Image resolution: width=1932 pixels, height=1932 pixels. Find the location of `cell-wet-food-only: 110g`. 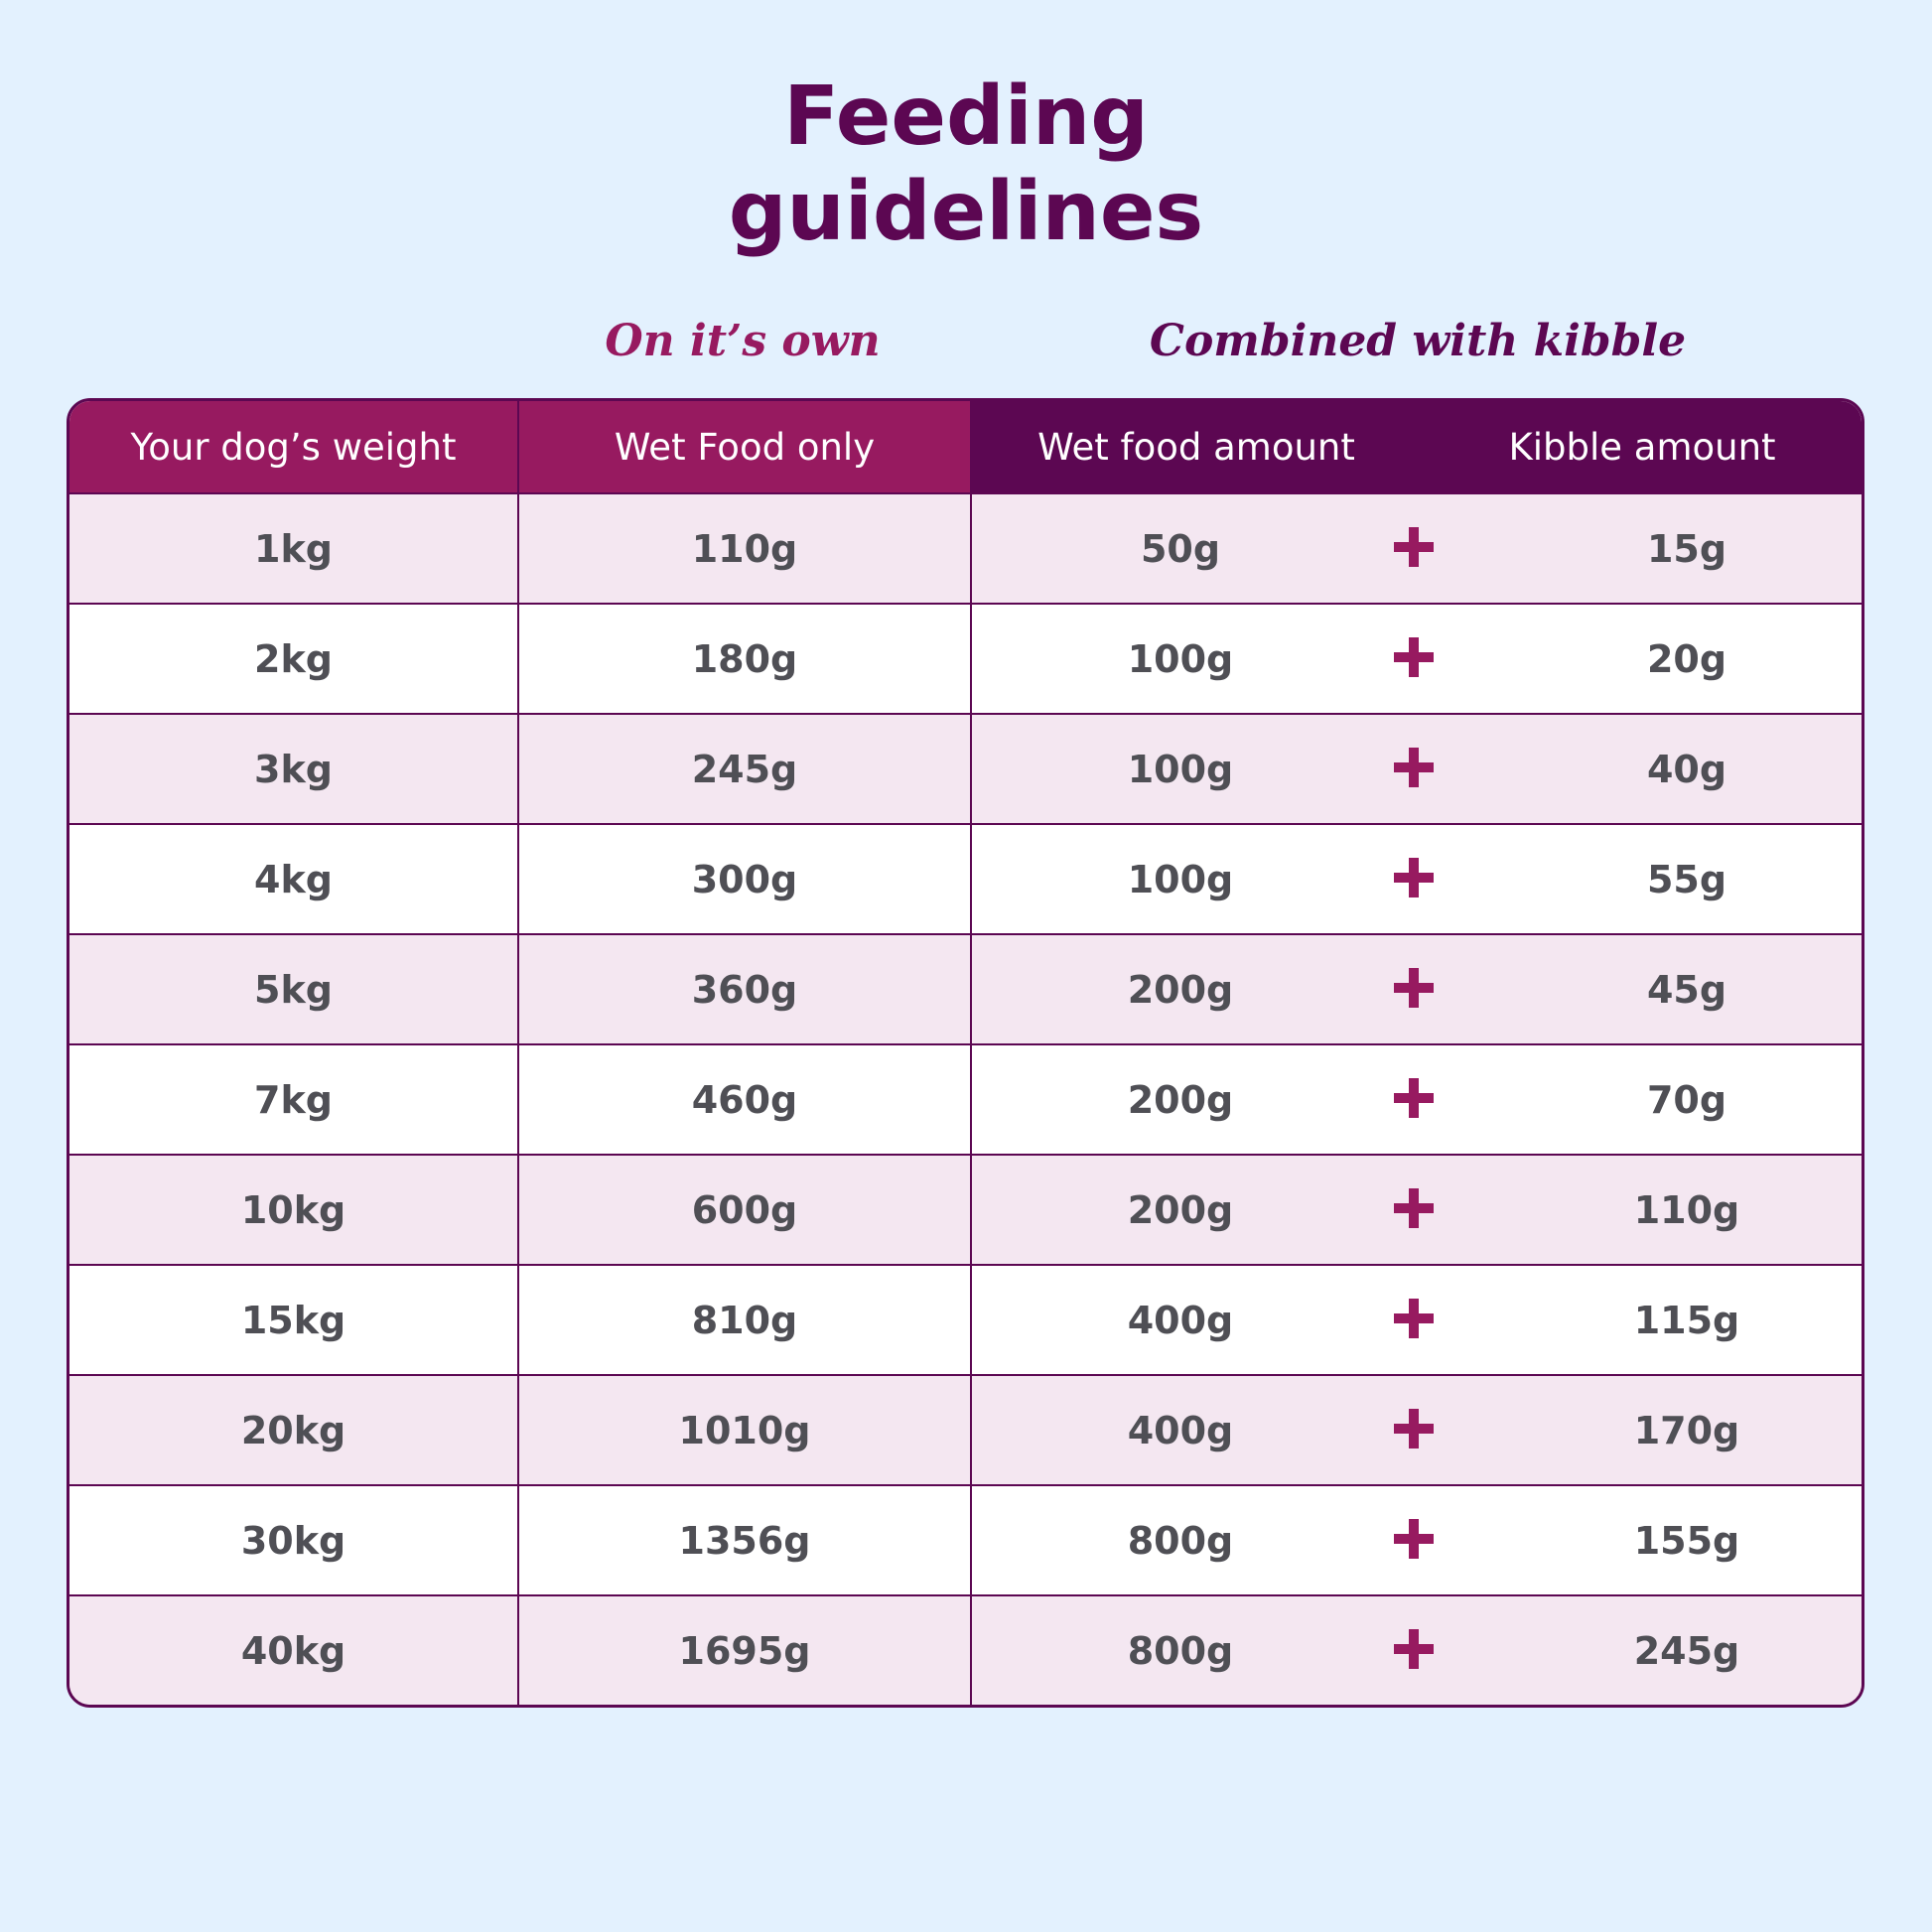

cell-wet-food-only: 110g is located at coordinates (745, 549).